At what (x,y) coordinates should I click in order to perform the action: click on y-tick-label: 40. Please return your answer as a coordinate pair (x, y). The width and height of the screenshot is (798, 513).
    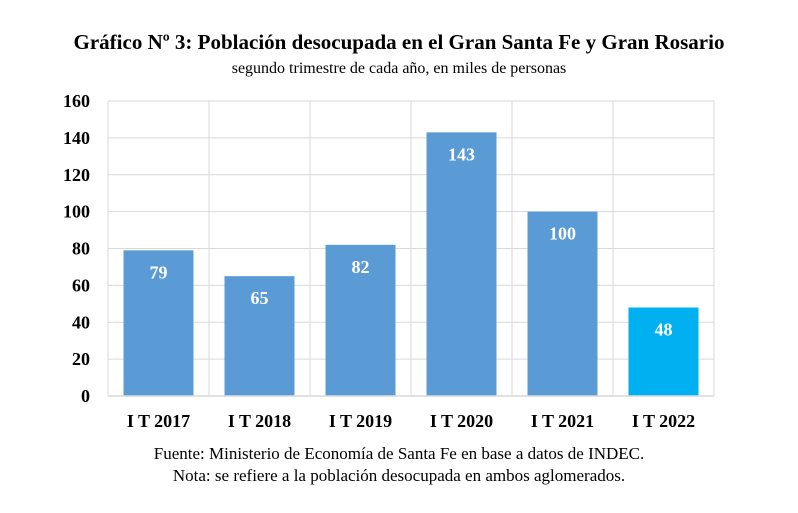
    Looking at the image, I should click on (81, 322).